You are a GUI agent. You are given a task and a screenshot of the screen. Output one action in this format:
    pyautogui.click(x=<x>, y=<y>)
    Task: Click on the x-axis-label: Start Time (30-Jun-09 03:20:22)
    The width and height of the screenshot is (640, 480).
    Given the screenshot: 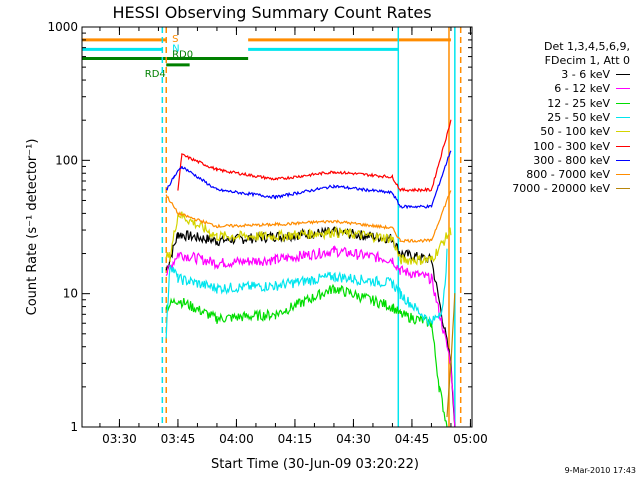 What is the action you would take?
    pyautogui.click(x=315, y=464)
    